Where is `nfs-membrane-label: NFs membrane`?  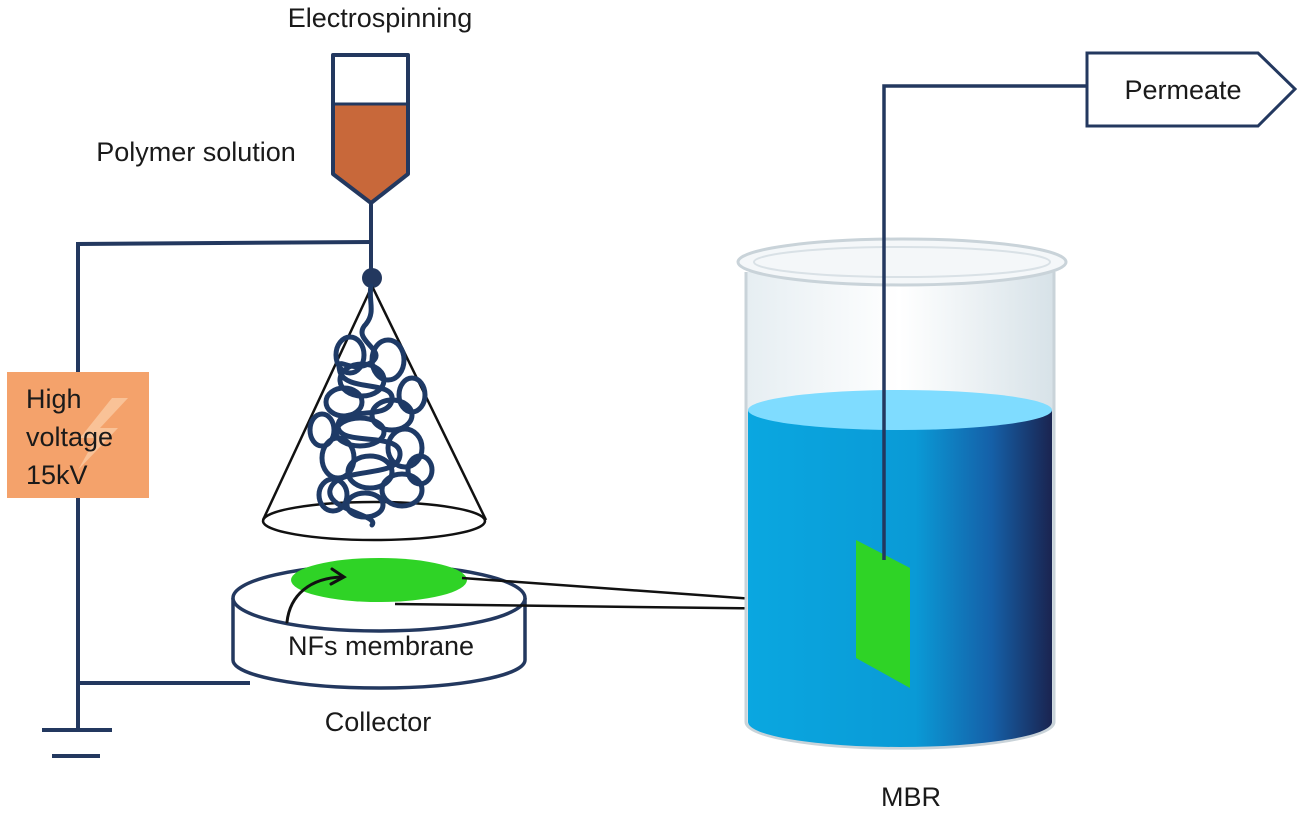
nfs-membrane-label: NFs membrane is located at coordinates (381, 646).